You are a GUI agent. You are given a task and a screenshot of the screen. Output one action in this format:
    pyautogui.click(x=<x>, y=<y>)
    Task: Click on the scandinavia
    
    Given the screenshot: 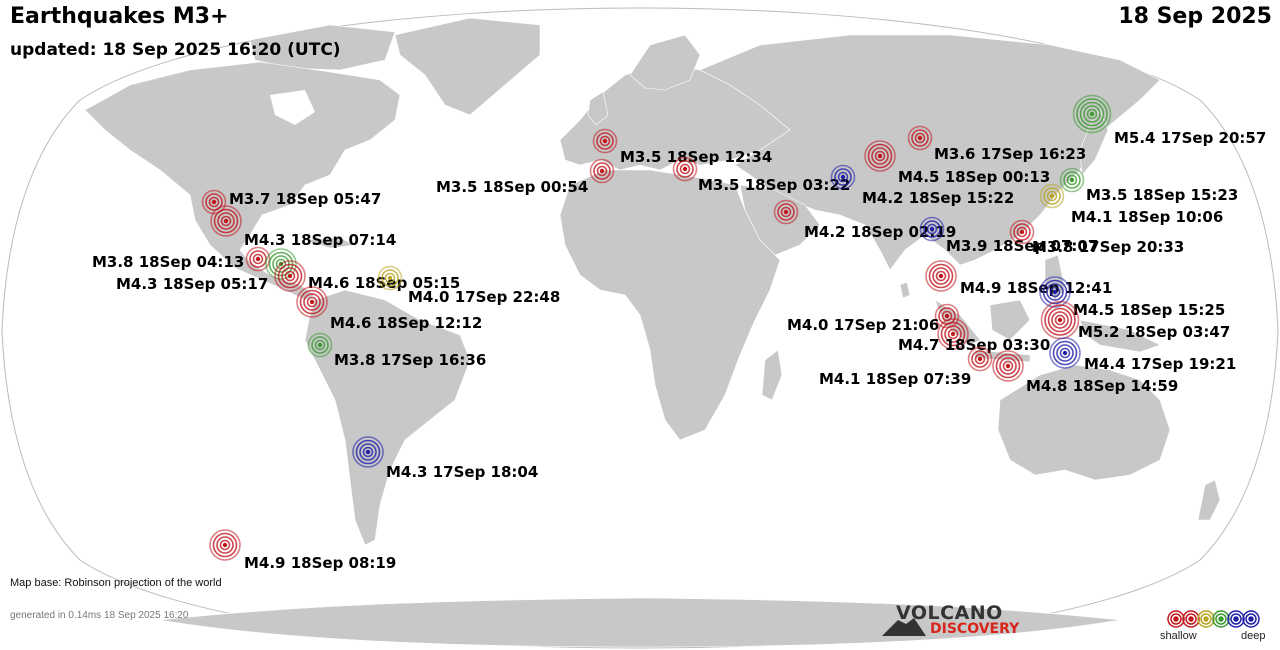 What is the action you would take?
    pyautogui.click(x=665, y=62)
    